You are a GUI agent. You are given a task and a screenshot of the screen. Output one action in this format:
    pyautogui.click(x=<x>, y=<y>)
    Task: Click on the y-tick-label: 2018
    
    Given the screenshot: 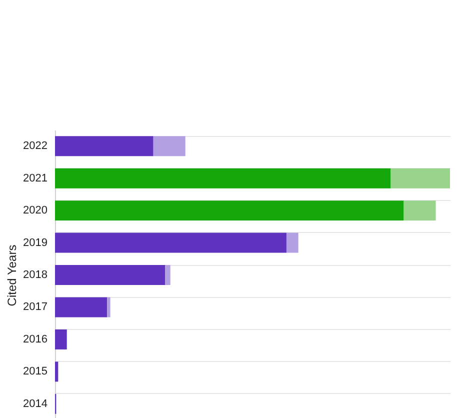 What is the action you would take?
    pyautogui.click(x=35, y=275)
    